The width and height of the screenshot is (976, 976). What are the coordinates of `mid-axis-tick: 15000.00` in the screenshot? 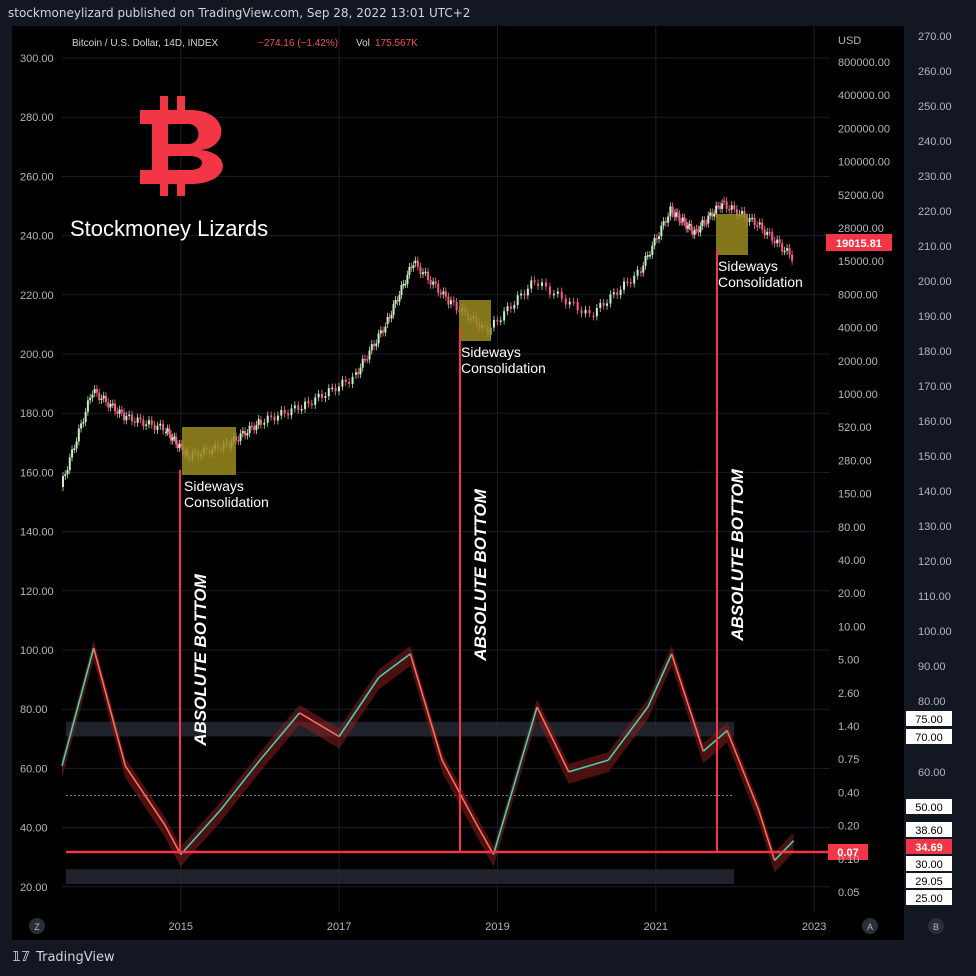 It's located at (861, 262).